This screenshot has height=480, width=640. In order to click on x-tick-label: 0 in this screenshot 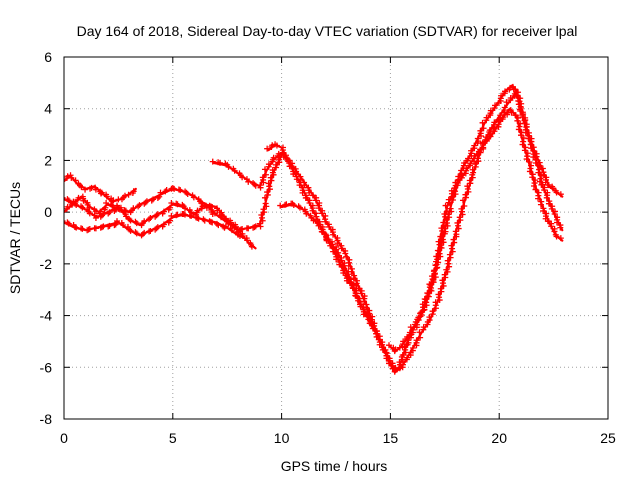, I will do `click(64, 438)`.